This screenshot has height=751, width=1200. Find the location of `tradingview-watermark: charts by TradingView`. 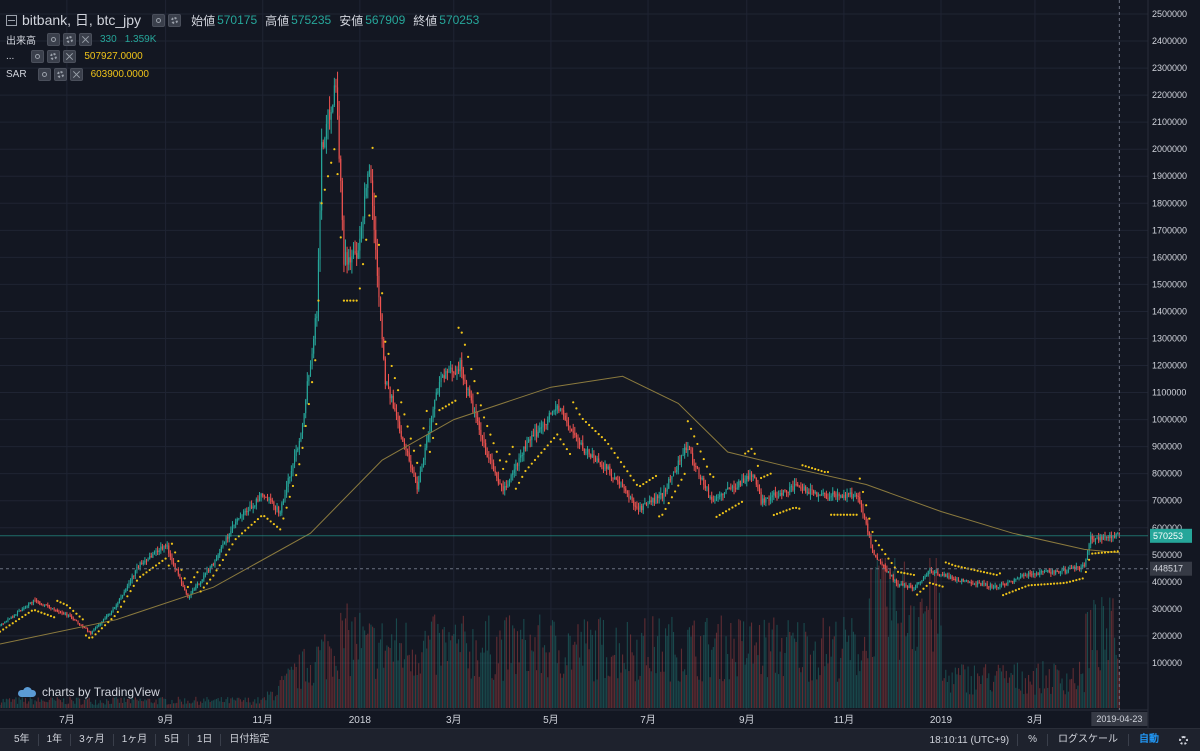

tradingview-watermark: charts by TradingView is located at coordinates (89, 692).